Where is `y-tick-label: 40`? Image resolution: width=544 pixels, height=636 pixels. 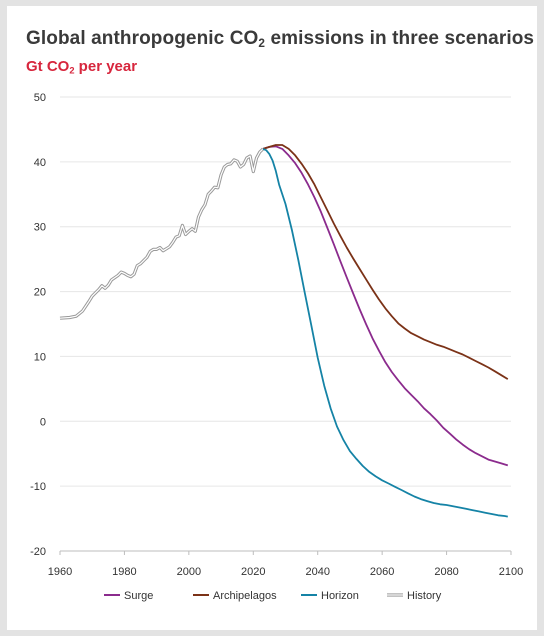
y-tick-label: 40 is located at coordinates (40, 163).